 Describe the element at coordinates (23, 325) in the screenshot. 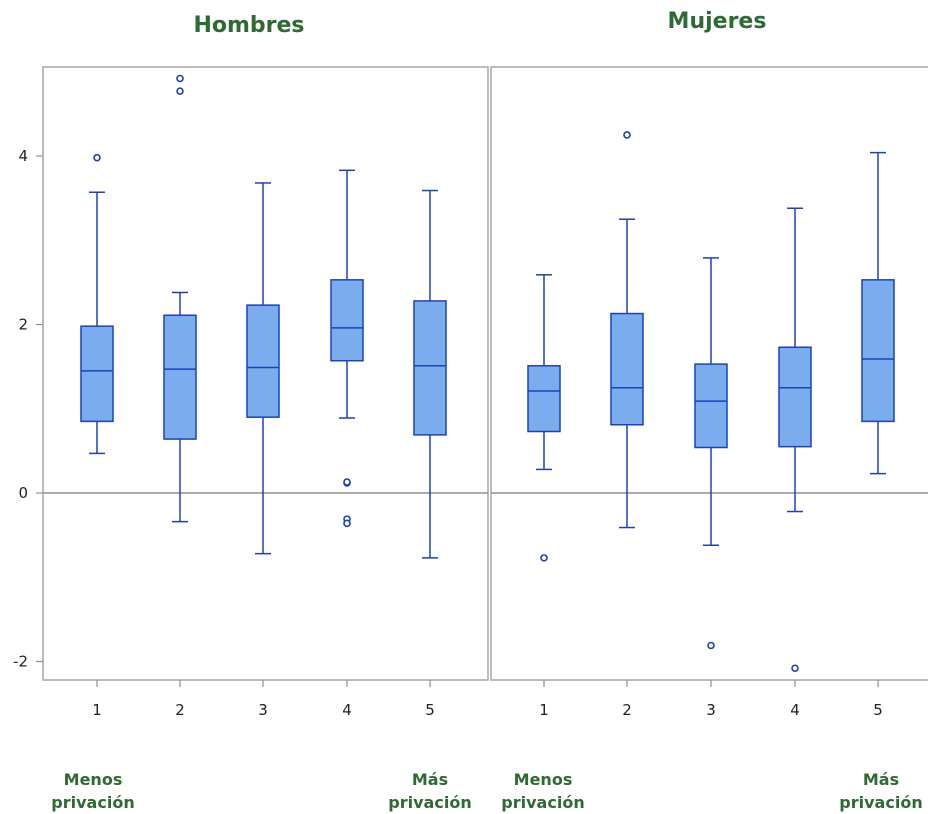

I see `y-tick-label: 2` at that location.